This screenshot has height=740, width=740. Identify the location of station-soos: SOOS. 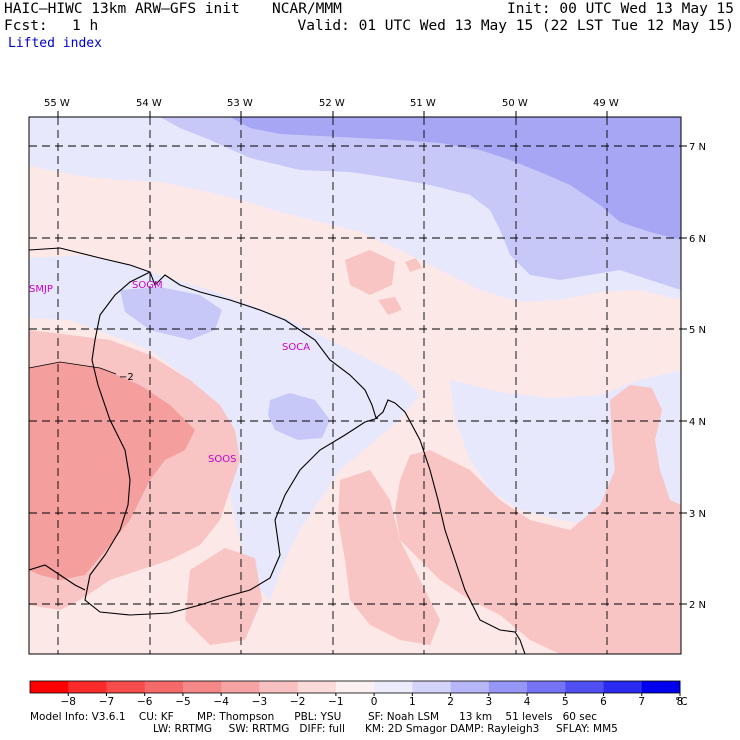
(222, 459).